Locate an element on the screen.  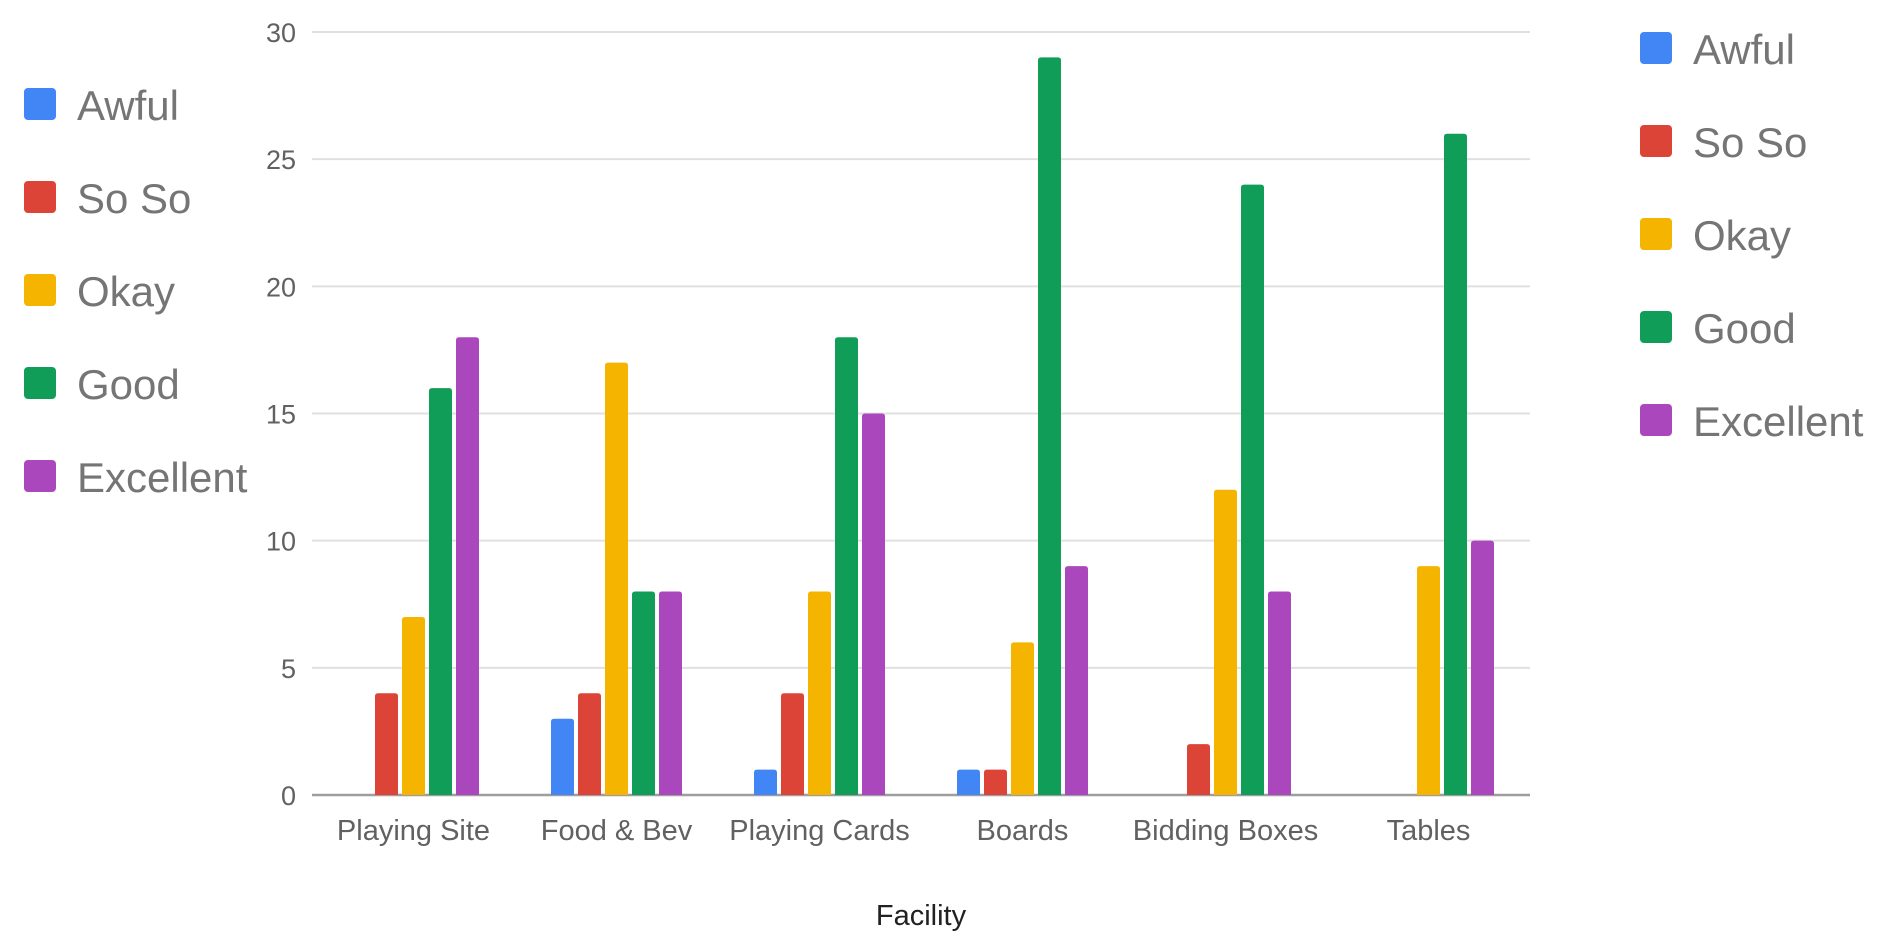
x-tick-label: Food & Bev is located at coordinates (617, 831).